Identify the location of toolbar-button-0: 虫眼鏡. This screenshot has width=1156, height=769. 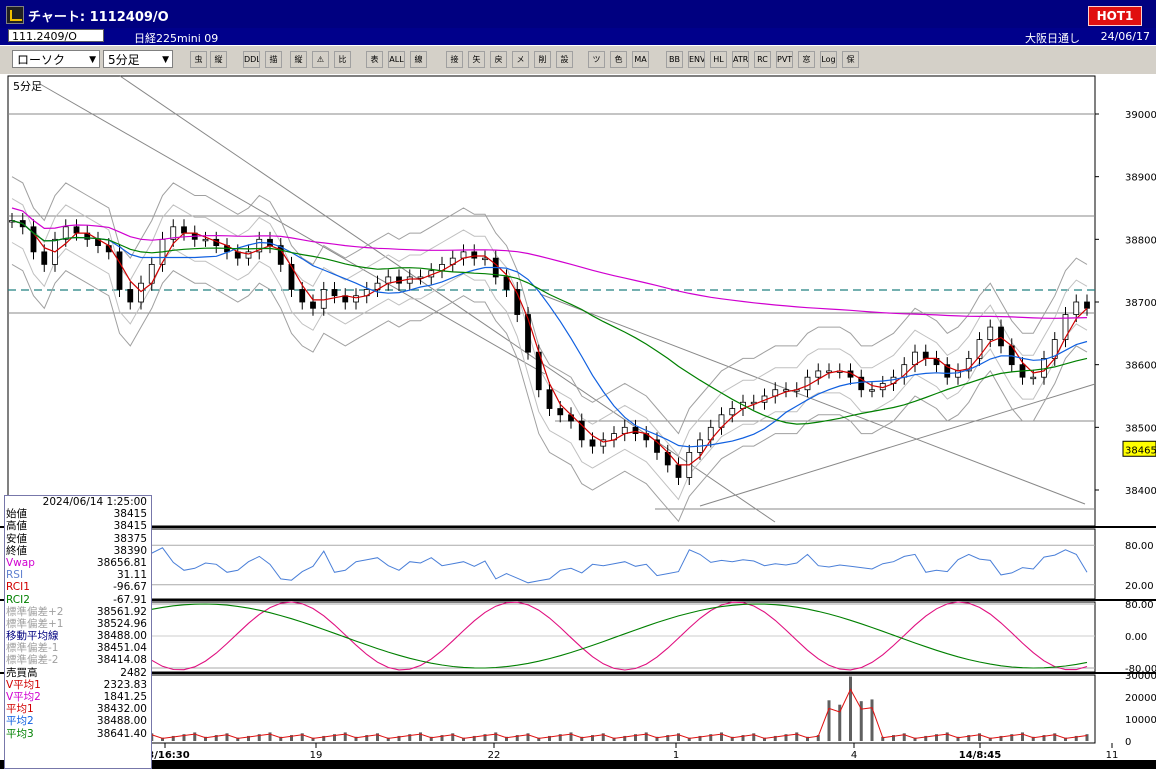
(198, 59).